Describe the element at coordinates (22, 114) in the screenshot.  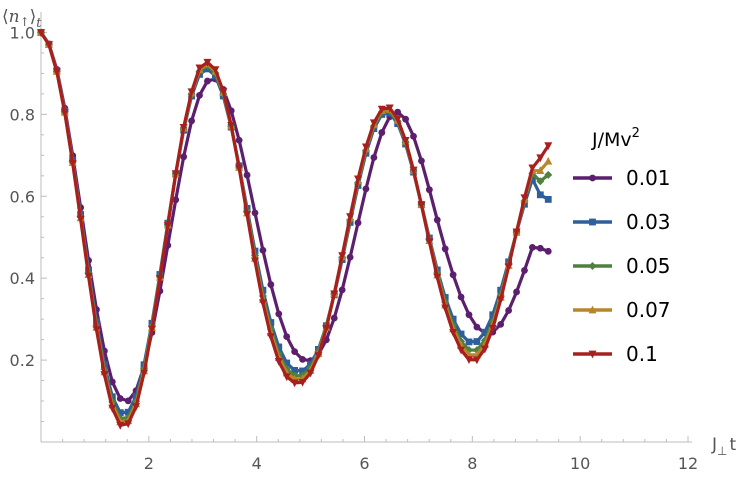
I see `y-tick-label: 0.8` at that location.